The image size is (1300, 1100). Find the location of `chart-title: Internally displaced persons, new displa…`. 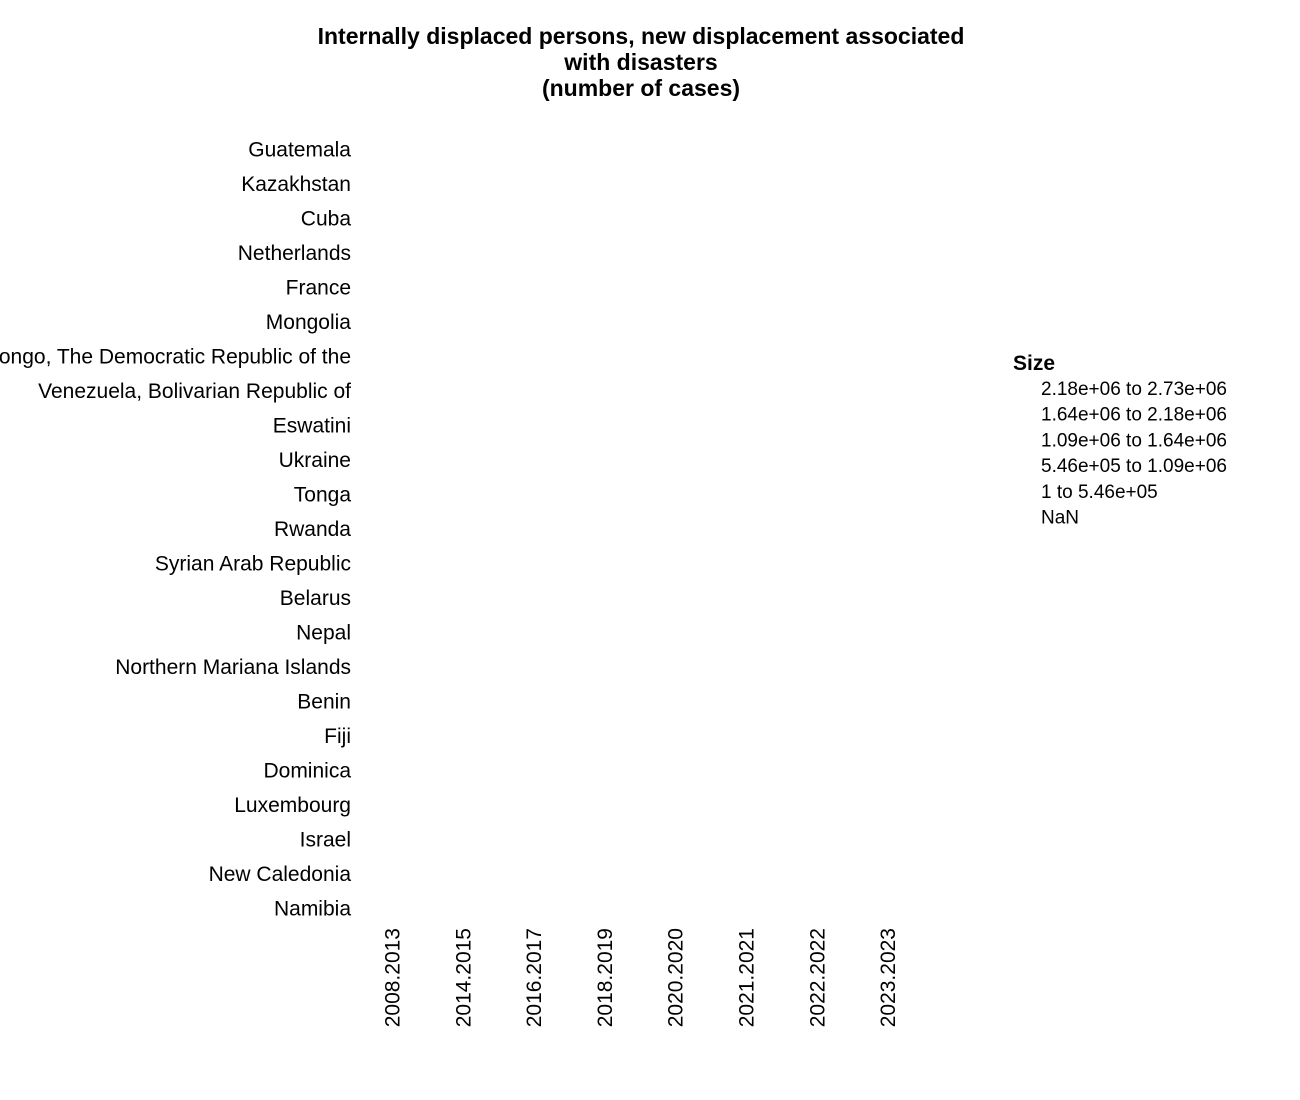

chart-title: Internally displaced persons, new displa… is located at coordinates (641, 62).